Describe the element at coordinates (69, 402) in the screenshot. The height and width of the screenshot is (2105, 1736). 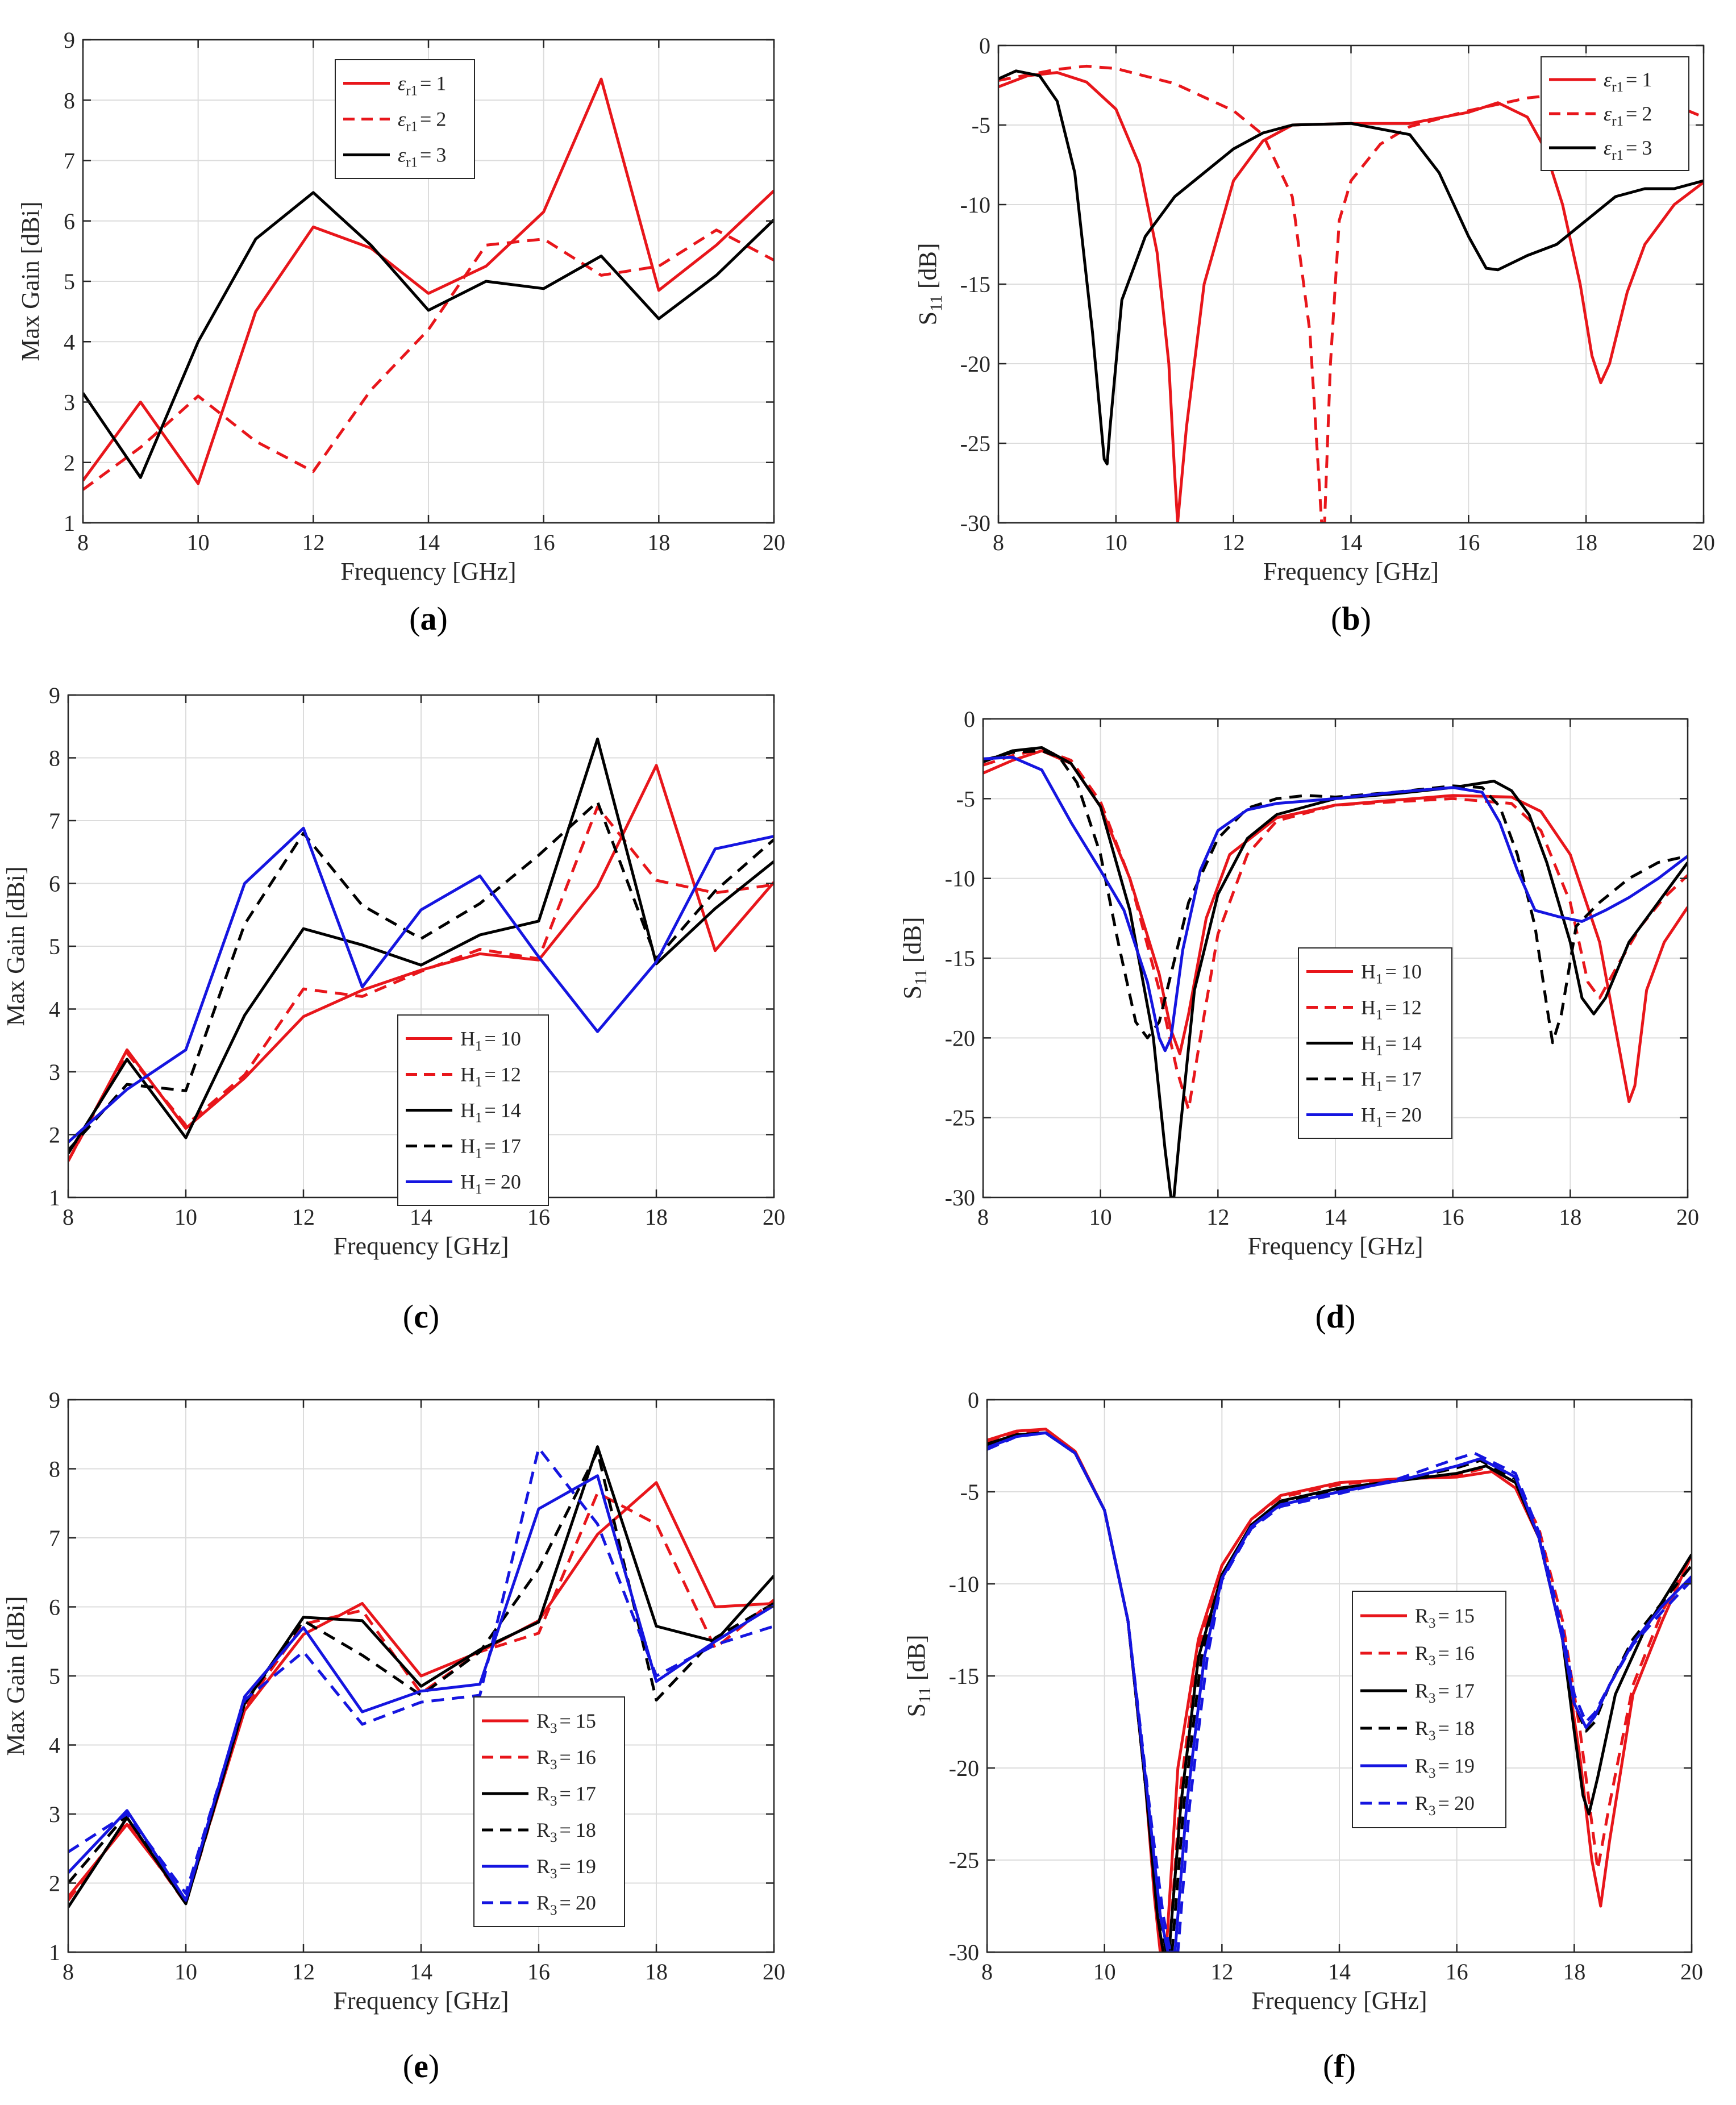
I see `y-tick-label: 3` at that location.